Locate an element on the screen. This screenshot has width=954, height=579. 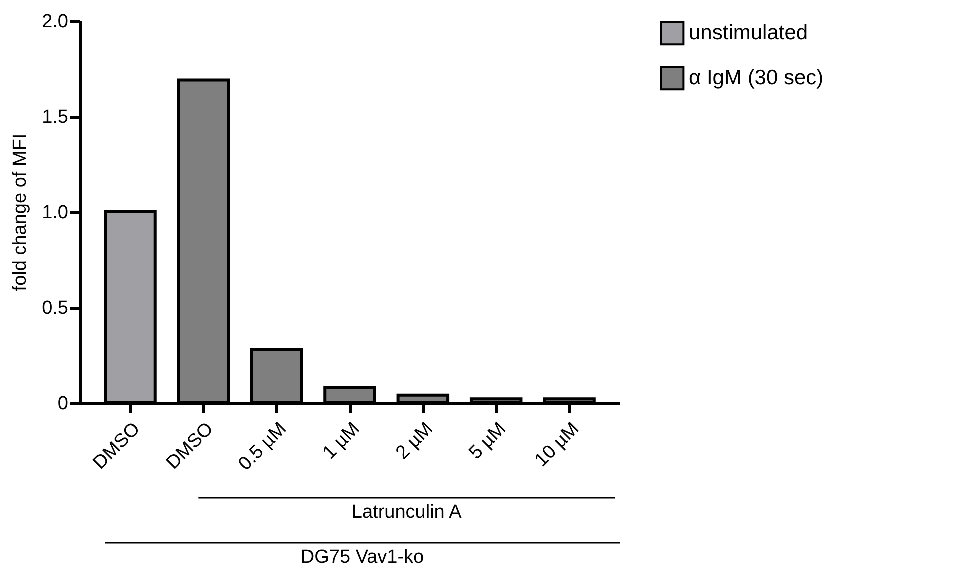
y-tick-label: 2.0 is located at coordinates (55, 22).